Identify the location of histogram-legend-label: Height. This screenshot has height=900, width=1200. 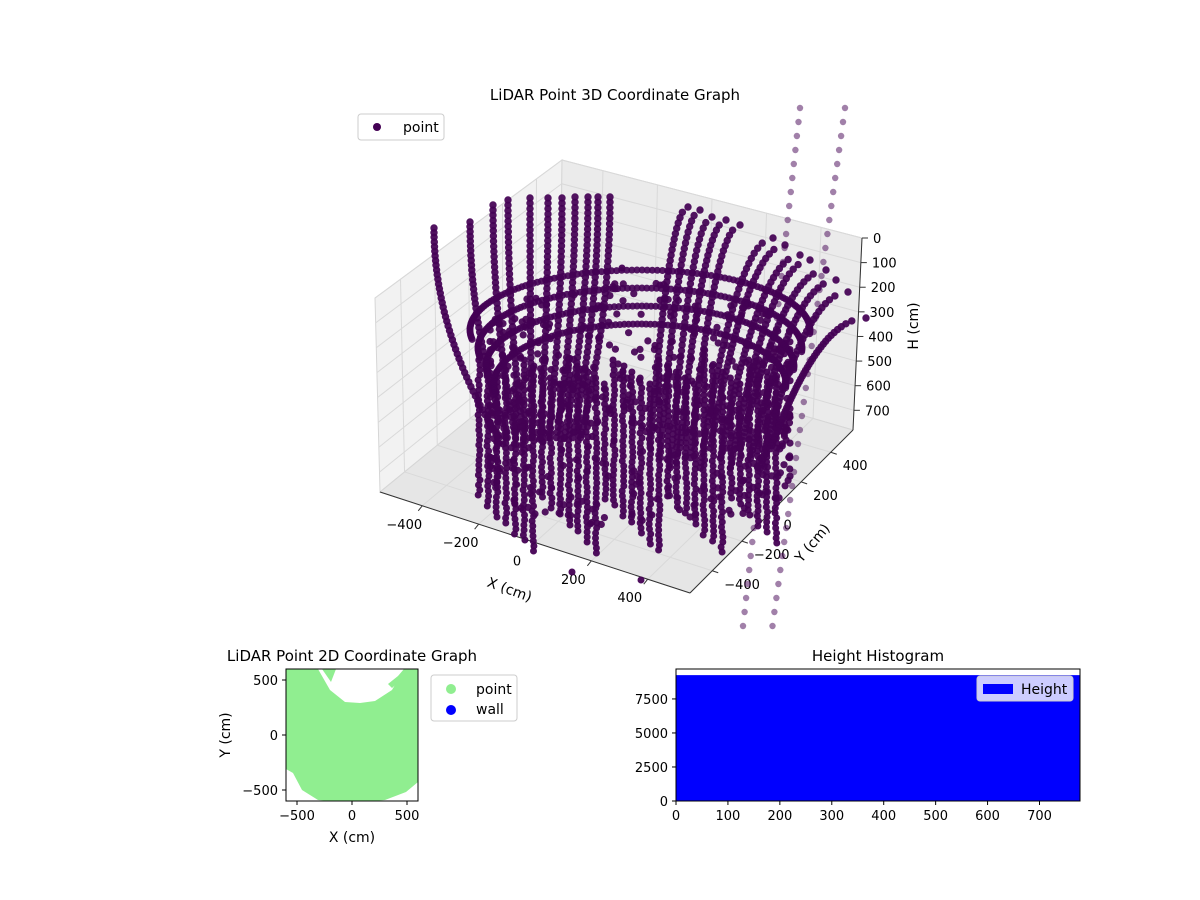
(1044, 690).